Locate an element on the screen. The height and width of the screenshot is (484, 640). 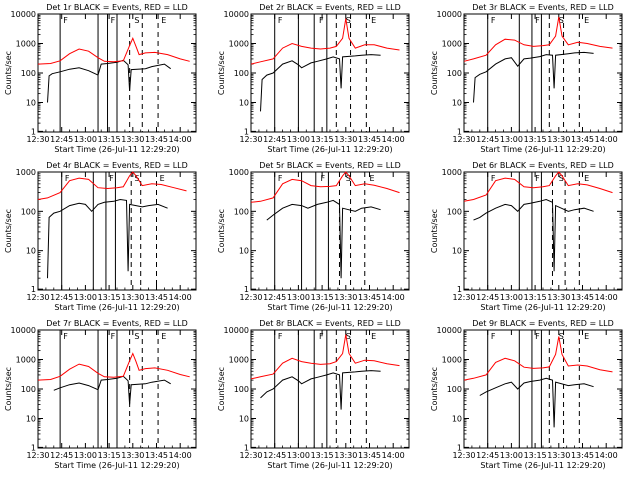
chart-title: Det 6r BLACK = Events, RED = LLD is located at coordinates (543, 165).